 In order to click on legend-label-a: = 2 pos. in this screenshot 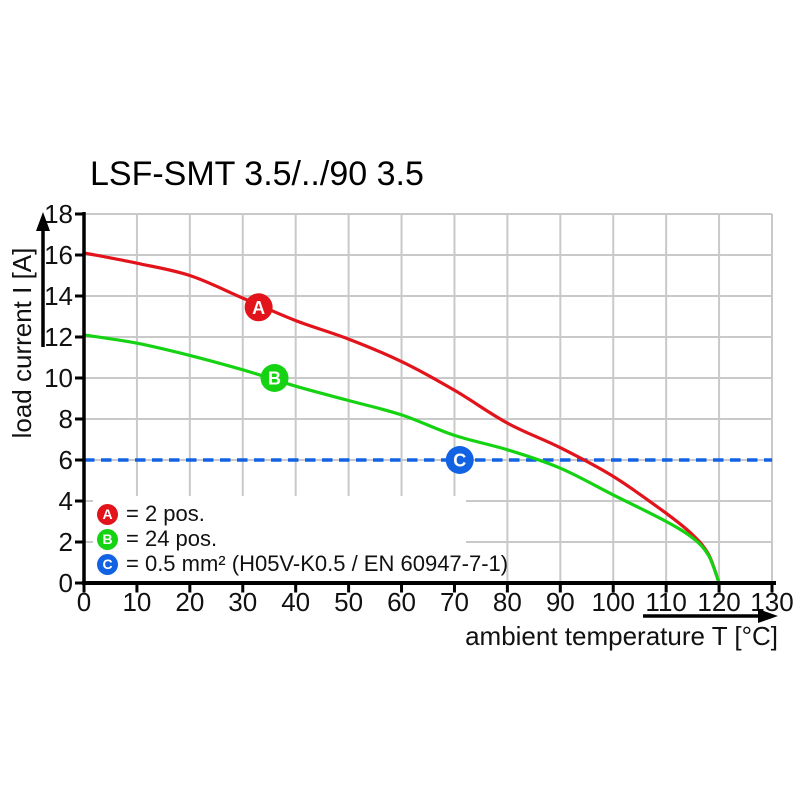, I will do `click(165, 513)`.